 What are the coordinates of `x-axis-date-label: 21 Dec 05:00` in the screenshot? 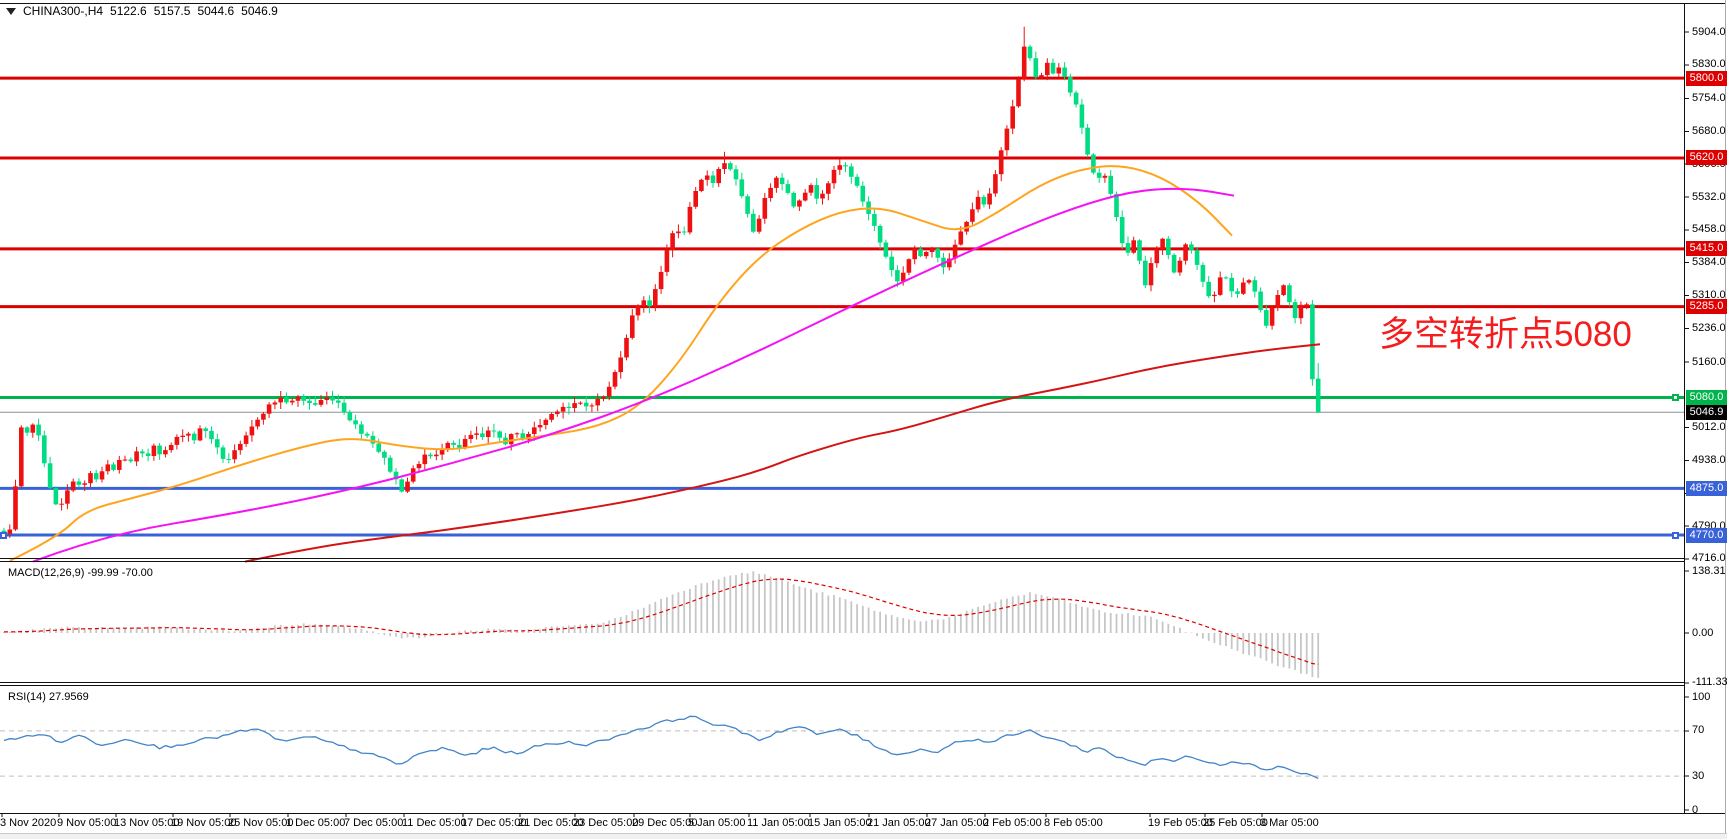 It's located at (551, 823).